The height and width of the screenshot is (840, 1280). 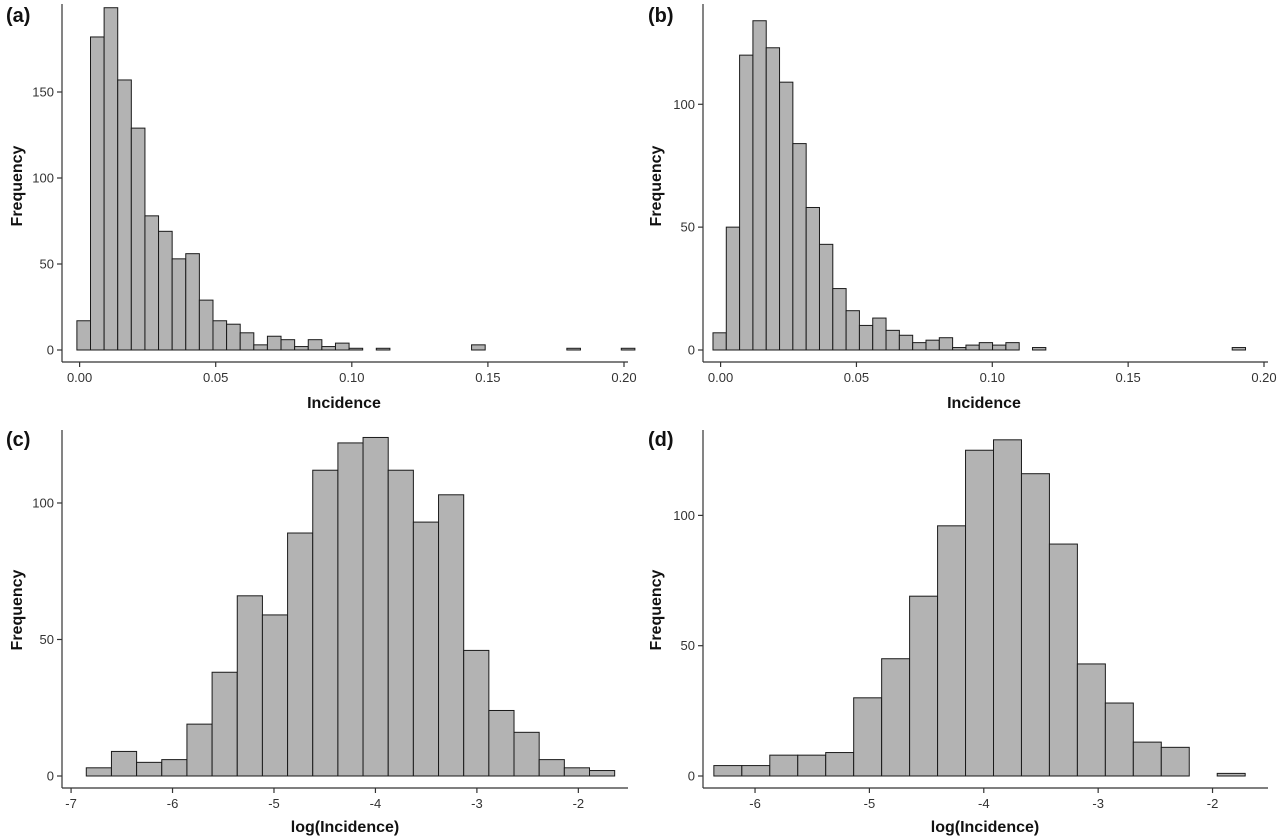 What do you see at coordinates (18, 16) in the screenshot?
I see `panel-a-label: (a)` at bounding box center [18, 16].